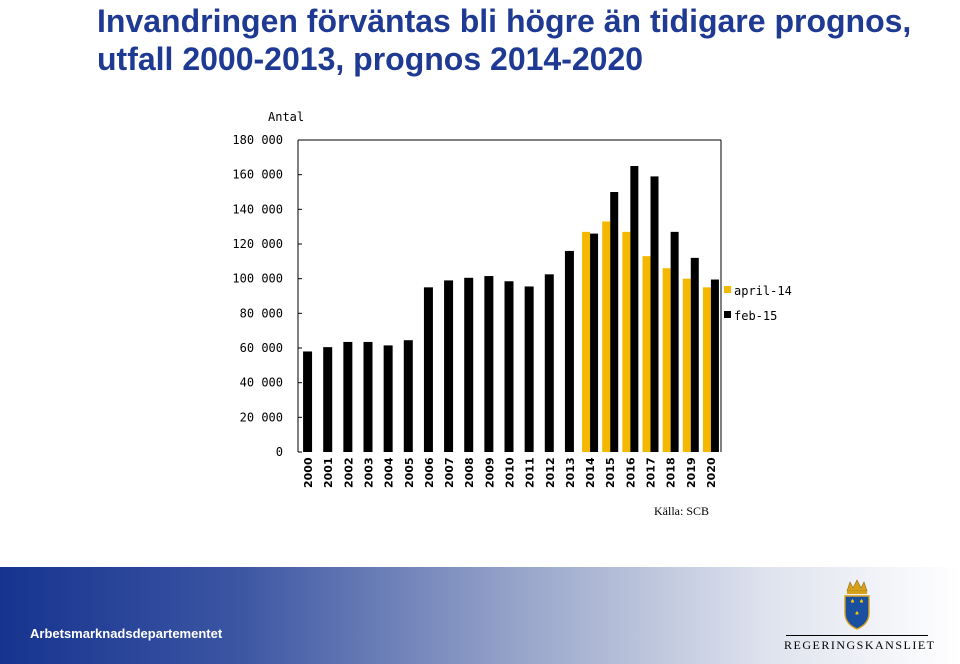  I want to click on bar-feb-15-2005, so click(408, 396).